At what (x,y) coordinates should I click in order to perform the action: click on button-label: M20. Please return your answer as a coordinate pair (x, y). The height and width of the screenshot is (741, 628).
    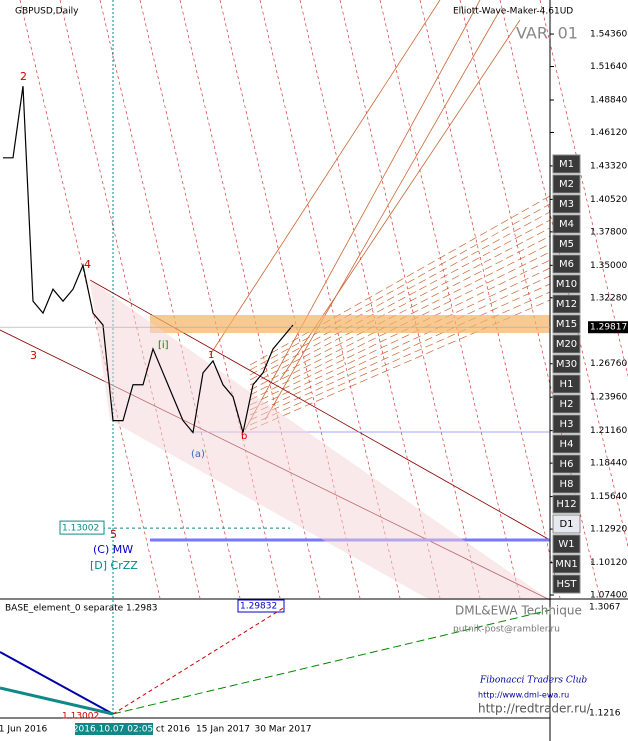
    Looking at the image, I should click on (566, 344).